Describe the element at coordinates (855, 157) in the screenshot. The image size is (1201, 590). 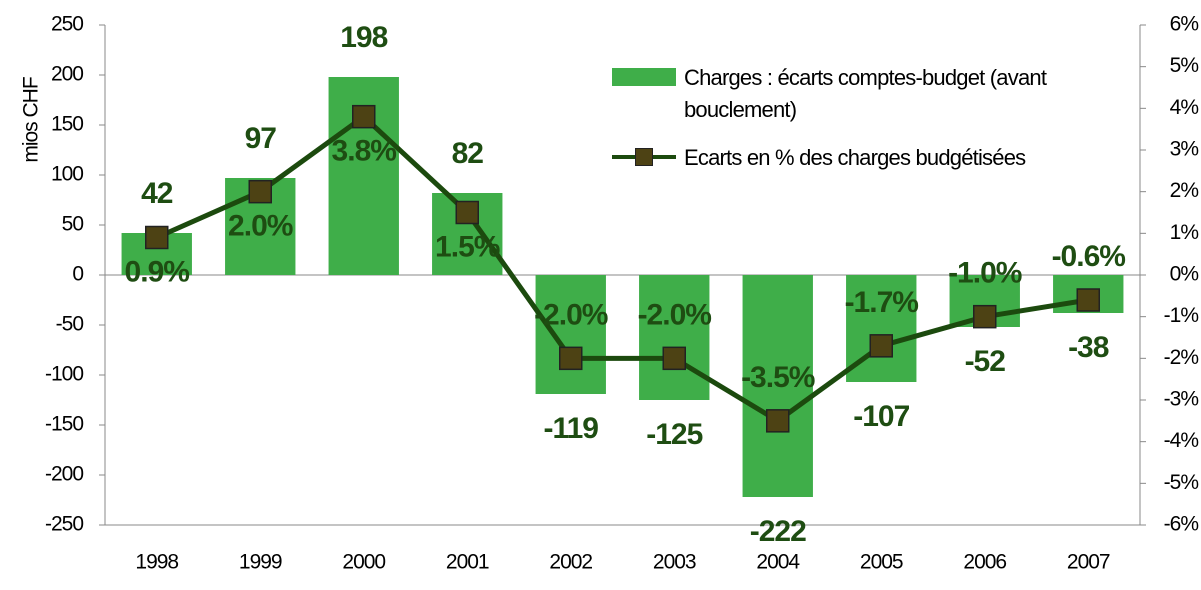
I see `legend-label: Ecarts en % des charges budgétisées` at that location.